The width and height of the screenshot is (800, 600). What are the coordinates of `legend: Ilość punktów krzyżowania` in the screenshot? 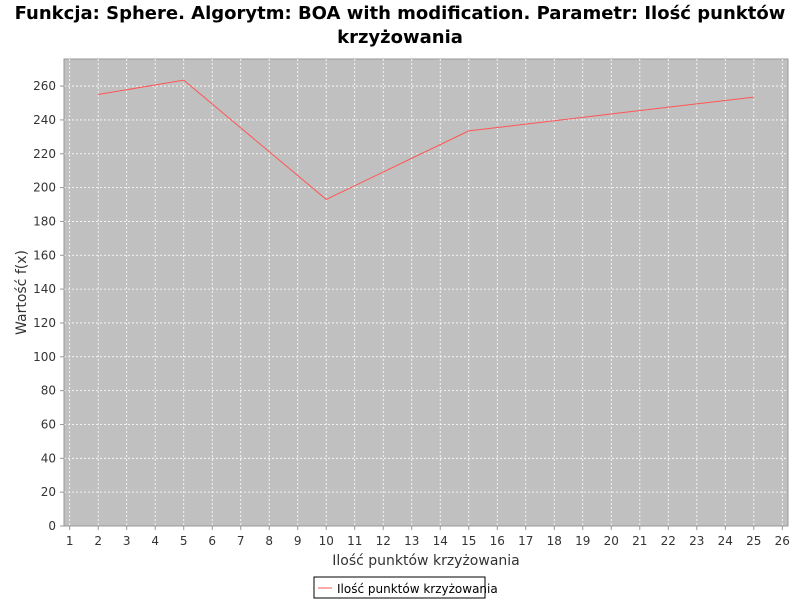 It's located at (405, 587).